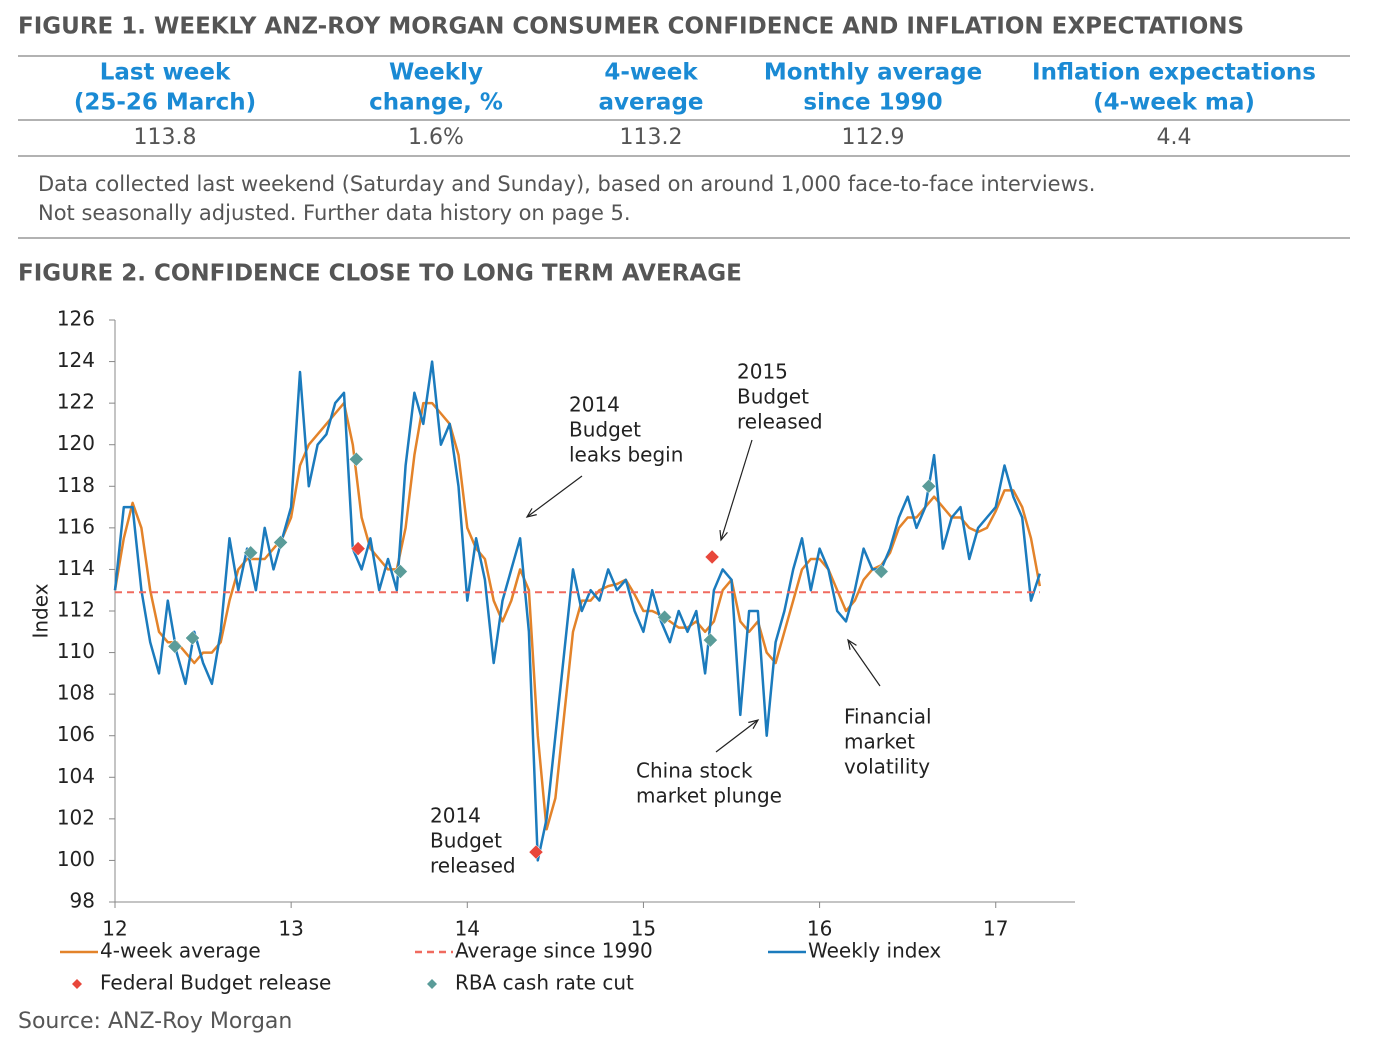  What do you see at coordinates (215, 983) in the screenshot?
I see `legend-label: Federal Budget release` at bounding box center [215, 983].